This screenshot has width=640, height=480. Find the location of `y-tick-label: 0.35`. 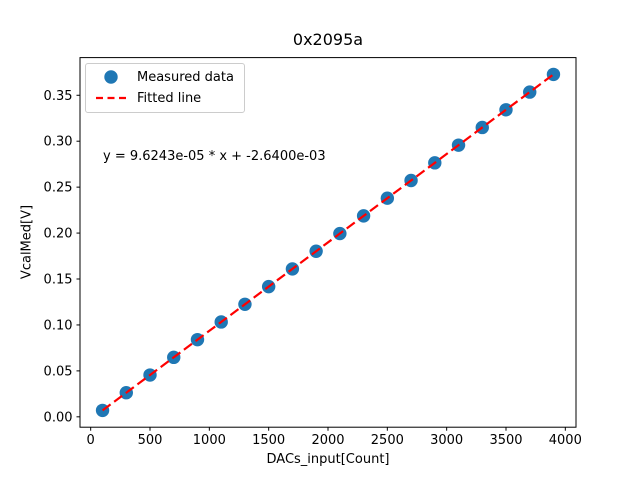

y-tick-label: 0.35 is located at coordinates (58, 96).